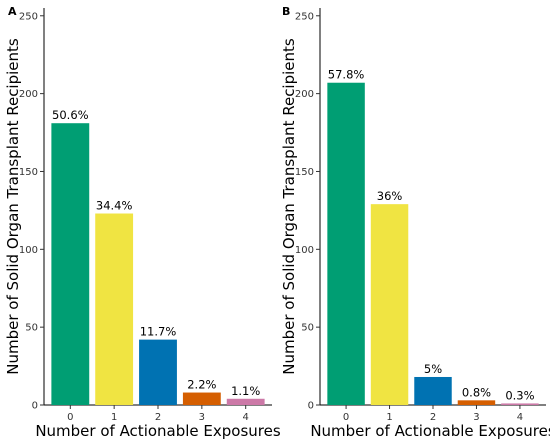 The height and width of the screenshot is (444, 550). Describe the element at coordinates (390, 196) in the screenshot. I see `panel-b-bar-label-1: 36%` at that location.